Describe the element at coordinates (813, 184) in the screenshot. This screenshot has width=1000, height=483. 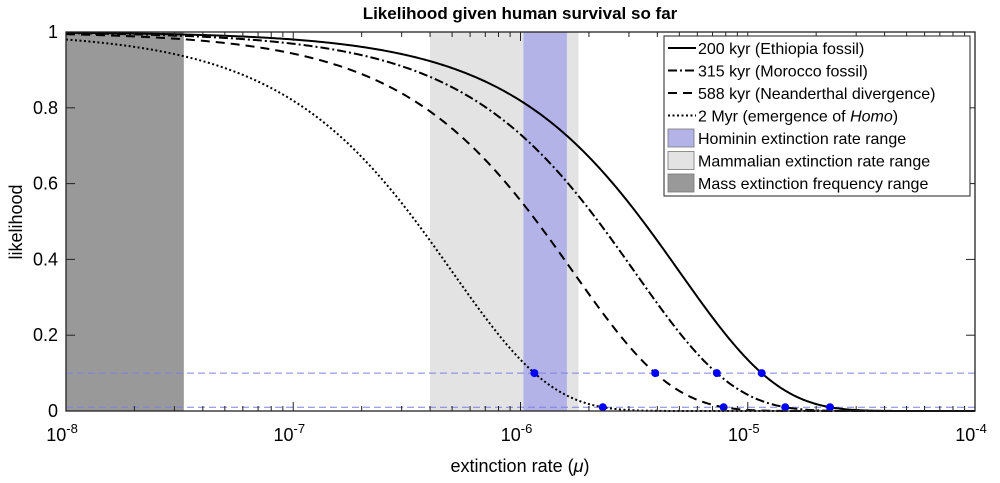
I see `legend-label: Mass extinction frequency range` at that location.